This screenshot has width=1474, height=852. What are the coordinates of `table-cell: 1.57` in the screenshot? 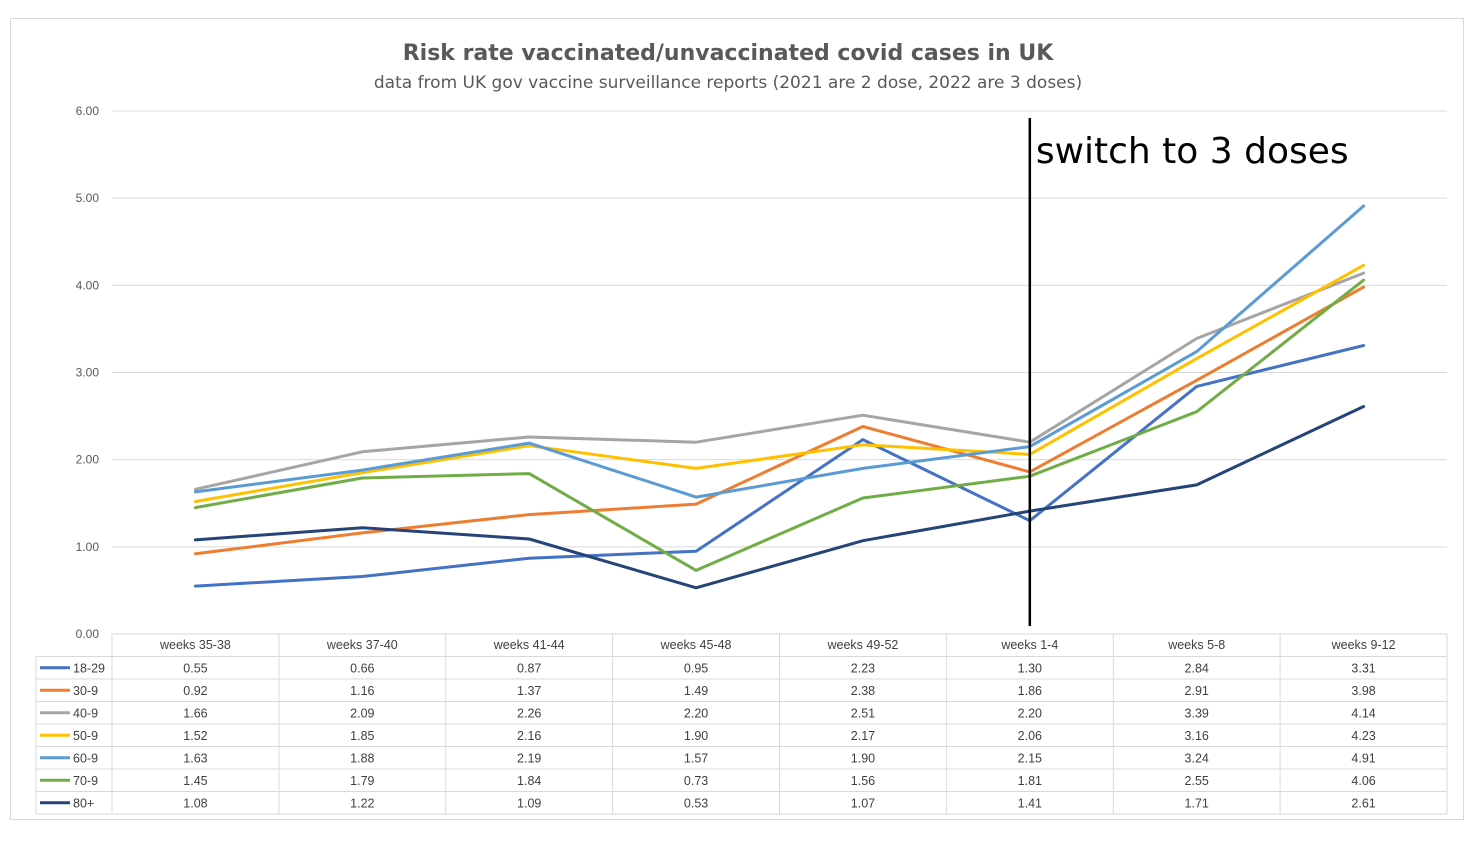 It's located at (696, 758).